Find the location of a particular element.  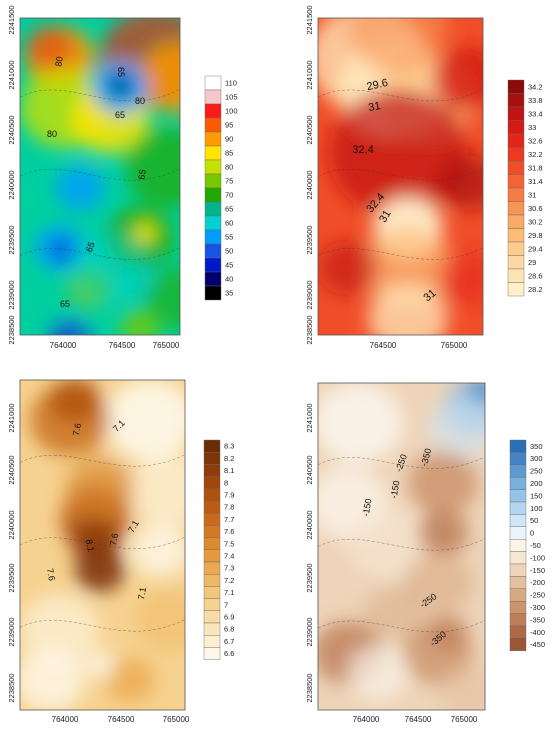

y-tick-label: 2241500 is located at coordinates (11, 19).